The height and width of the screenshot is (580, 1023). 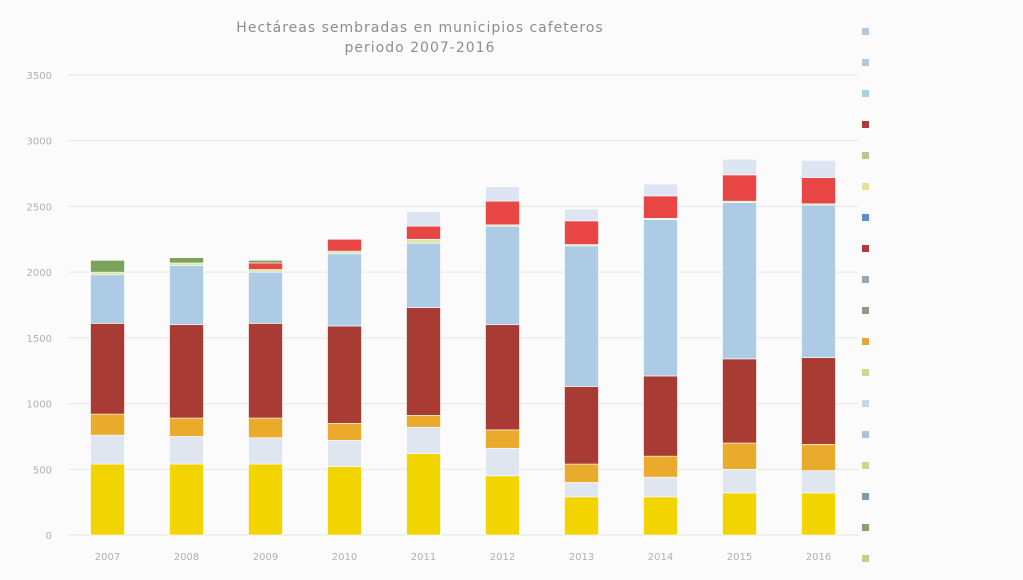 What do you see at coordinates (420, 48) in the screenshot?
I see `chart-title-line-2: periodo 2007-2016` at bounding box center [420, 48].